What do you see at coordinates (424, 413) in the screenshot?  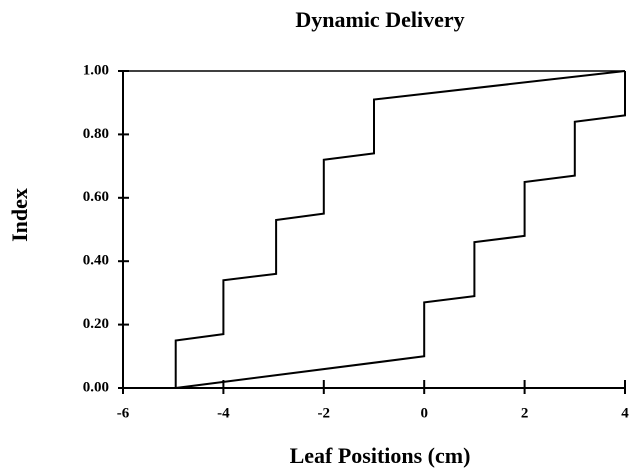 I see `x-tick-label: 0` at bounding box center [424, 413].